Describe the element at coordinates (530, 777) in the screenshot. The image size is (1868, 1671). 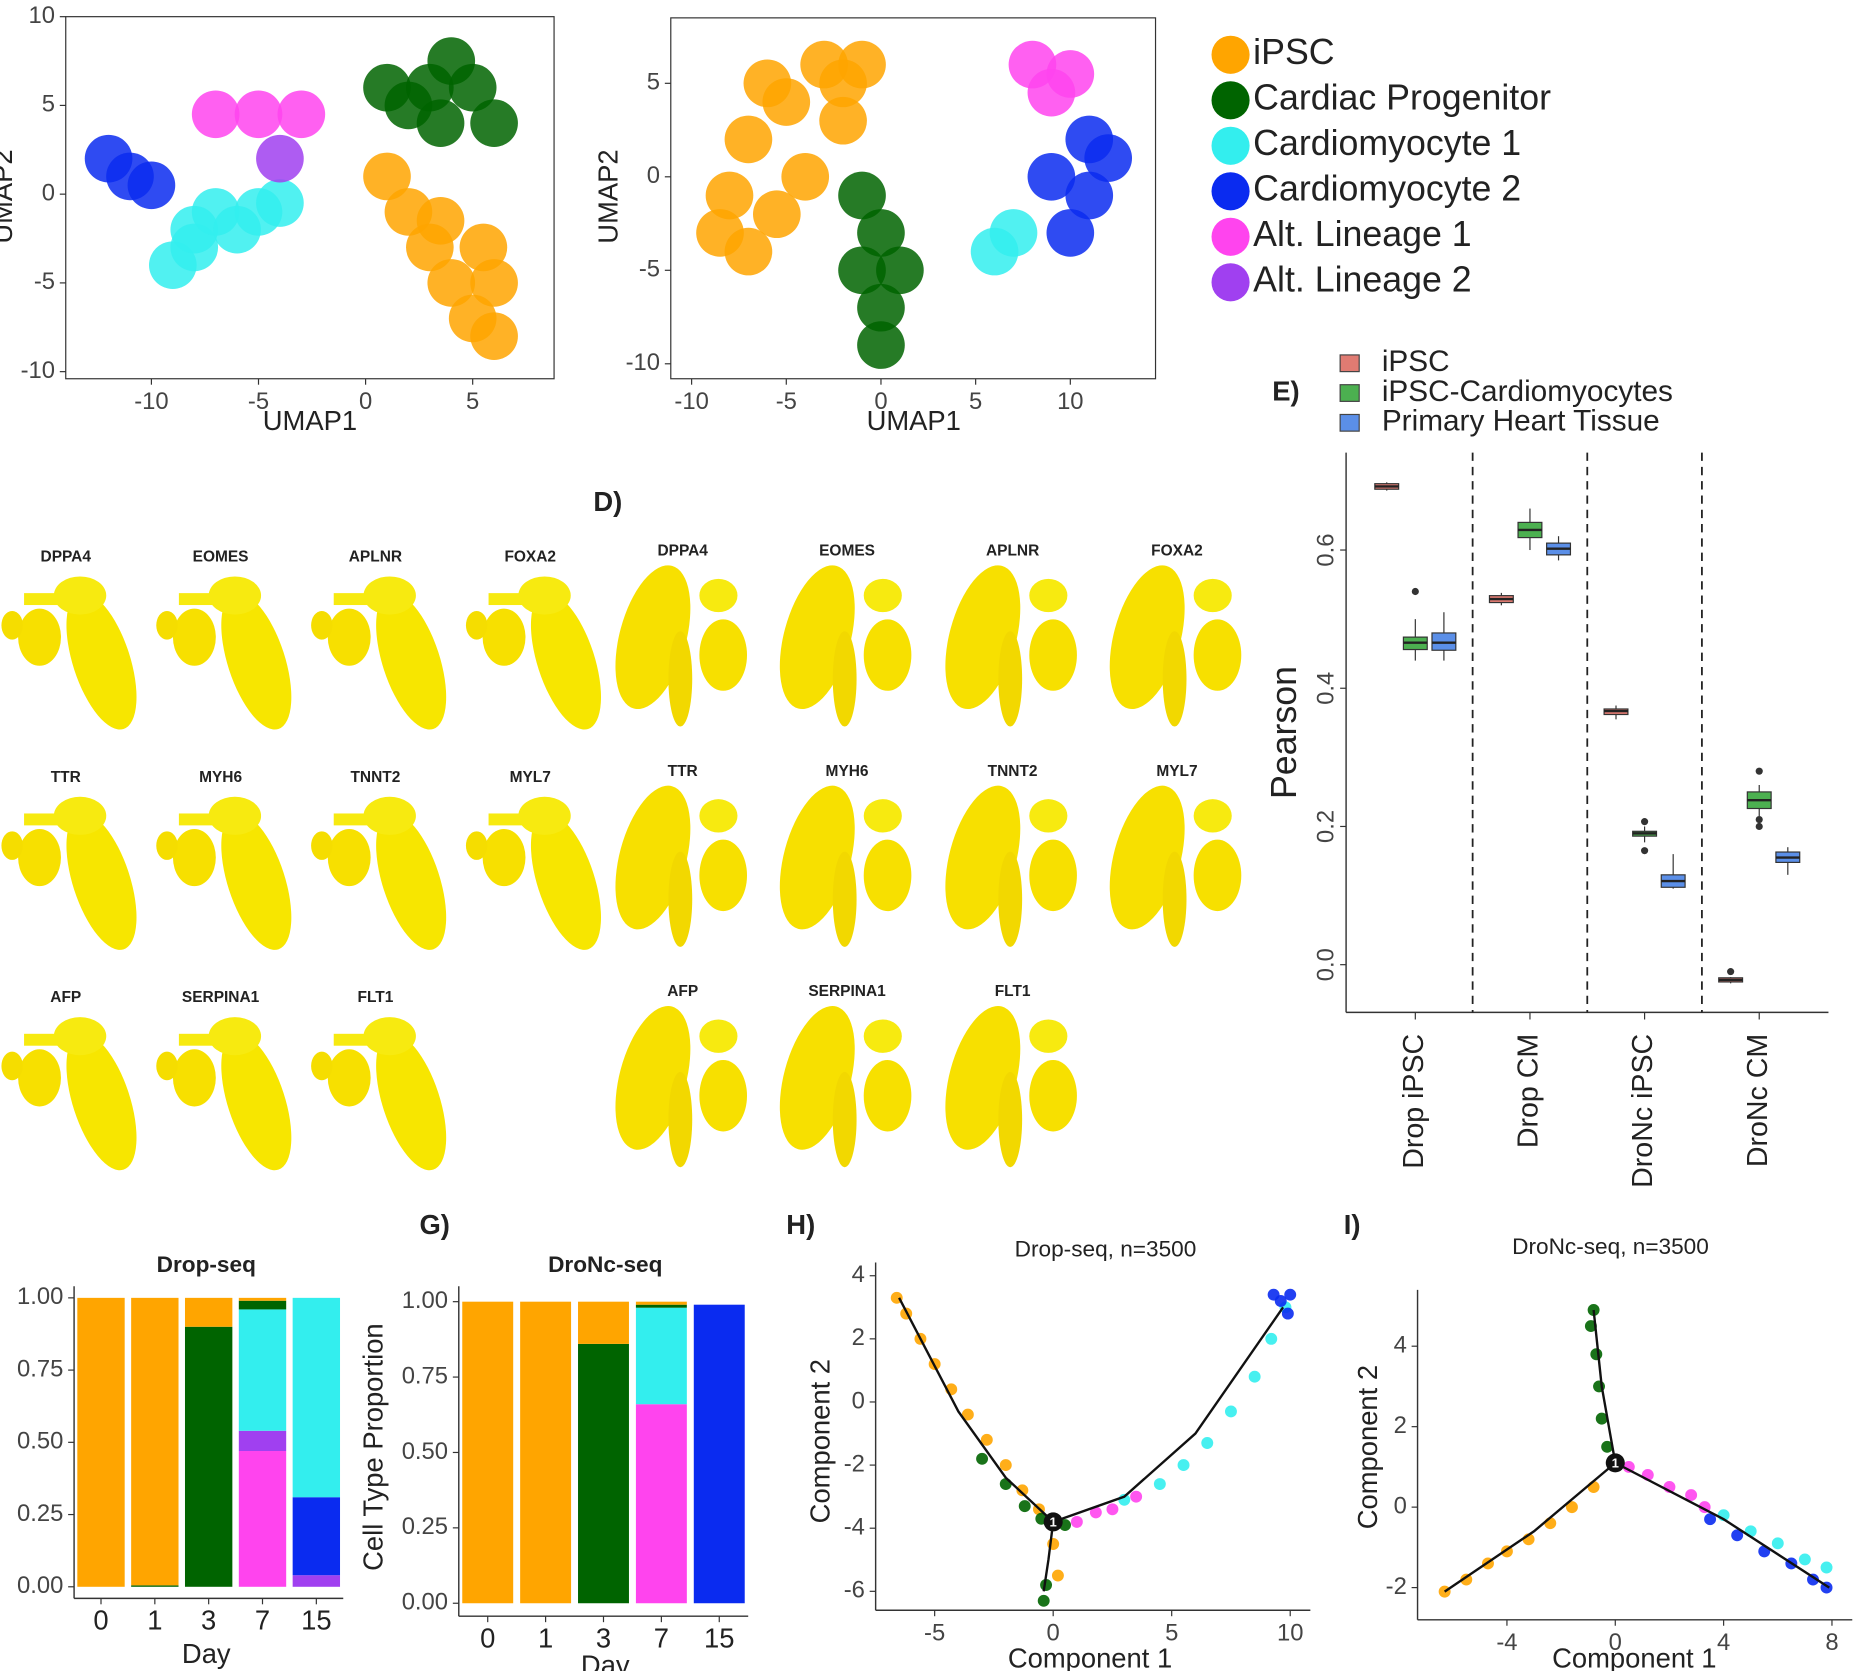
I see `gene-label: MYL7` at that location.